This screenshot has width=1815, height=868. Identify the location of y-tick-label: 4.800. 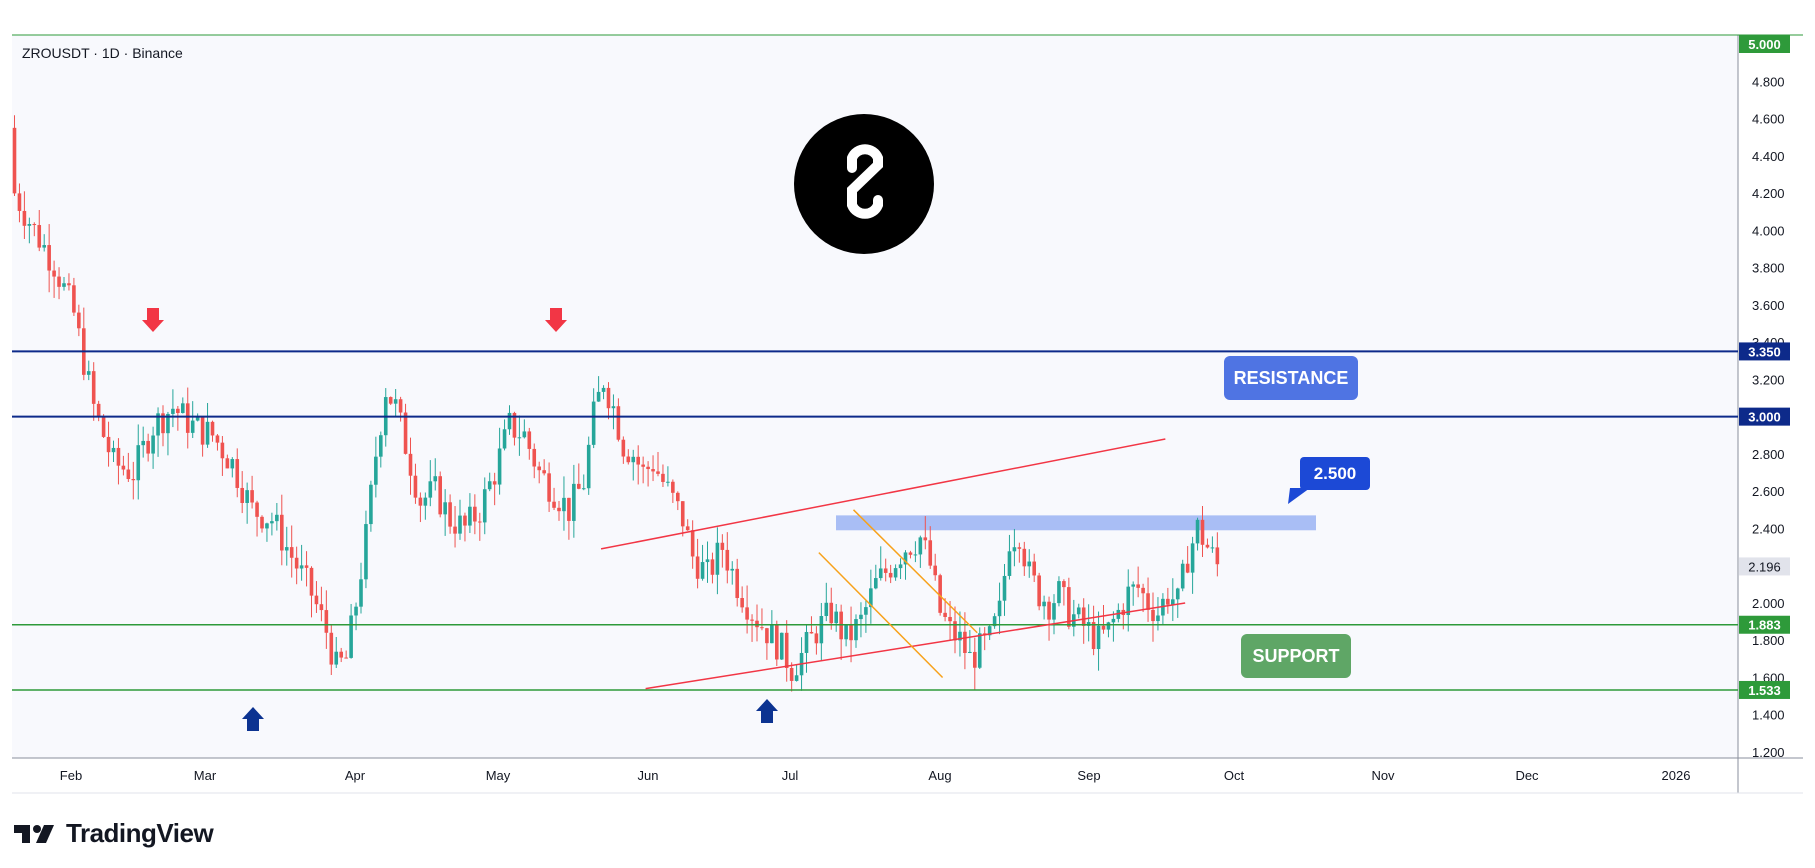
(1768, 81).